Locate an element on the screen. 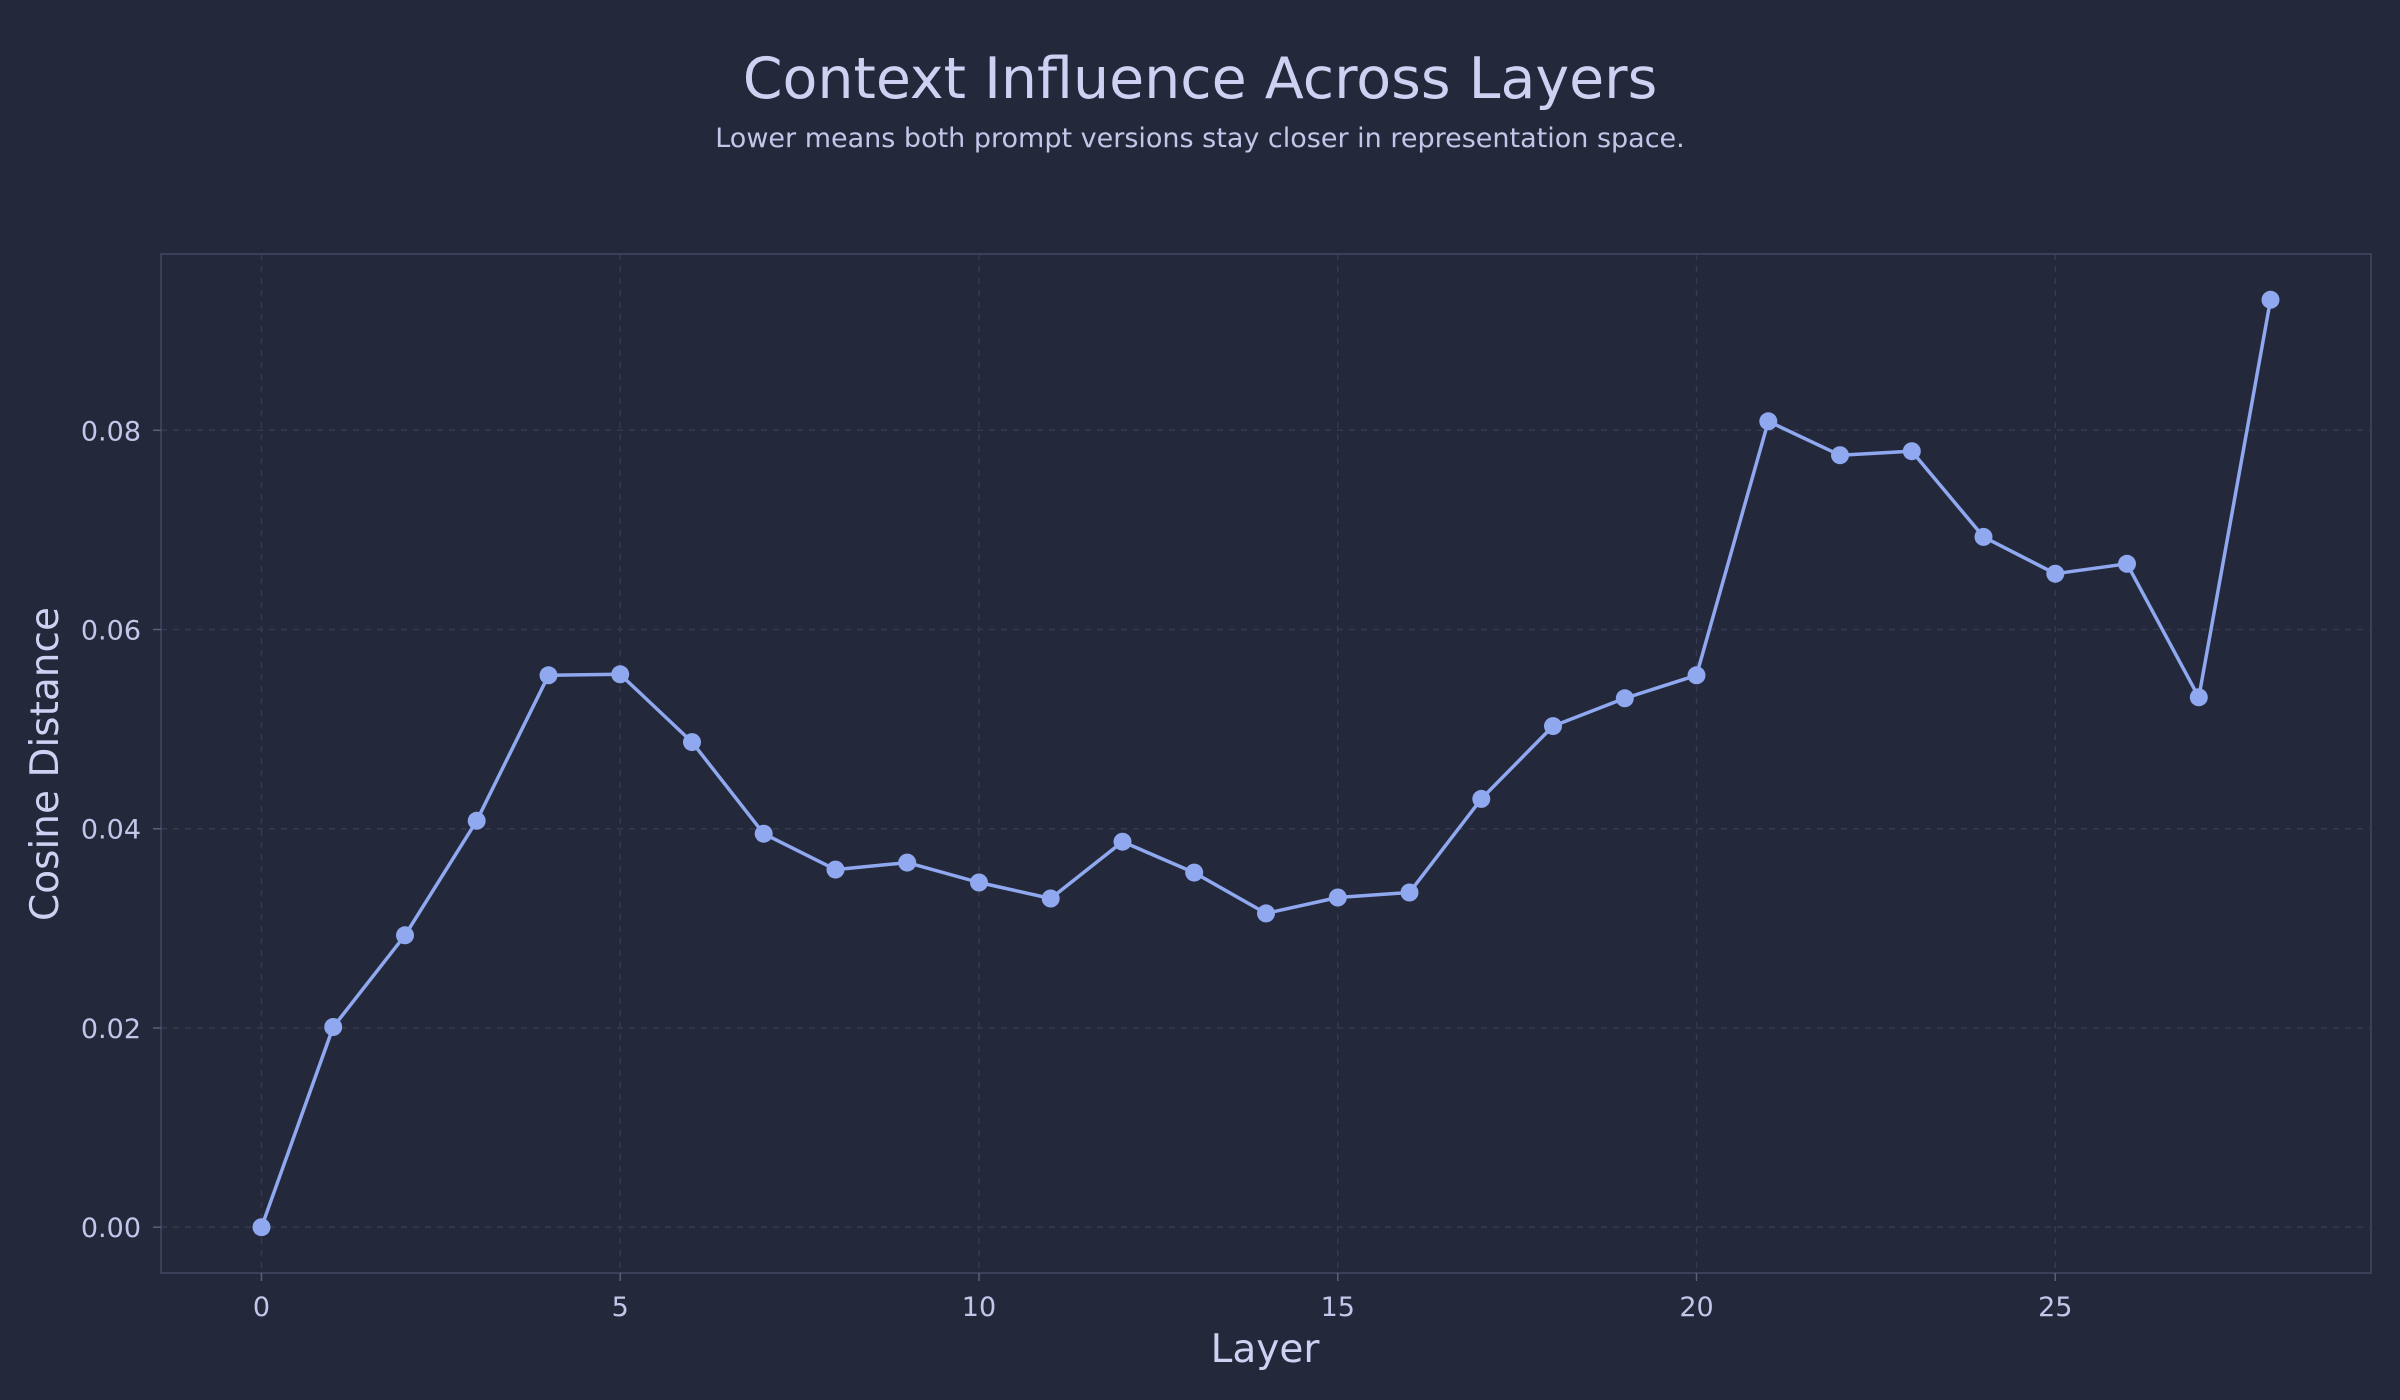  y-tick-label: 0.08 is located at coordinates (111, 431).